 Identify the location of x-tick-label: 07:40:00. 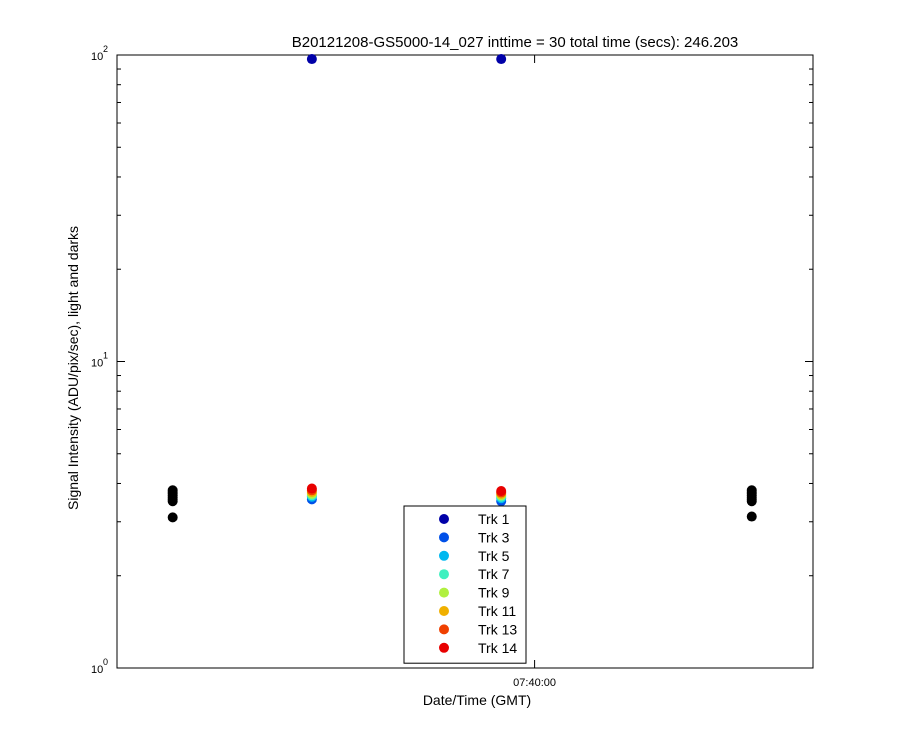
(534, 683).